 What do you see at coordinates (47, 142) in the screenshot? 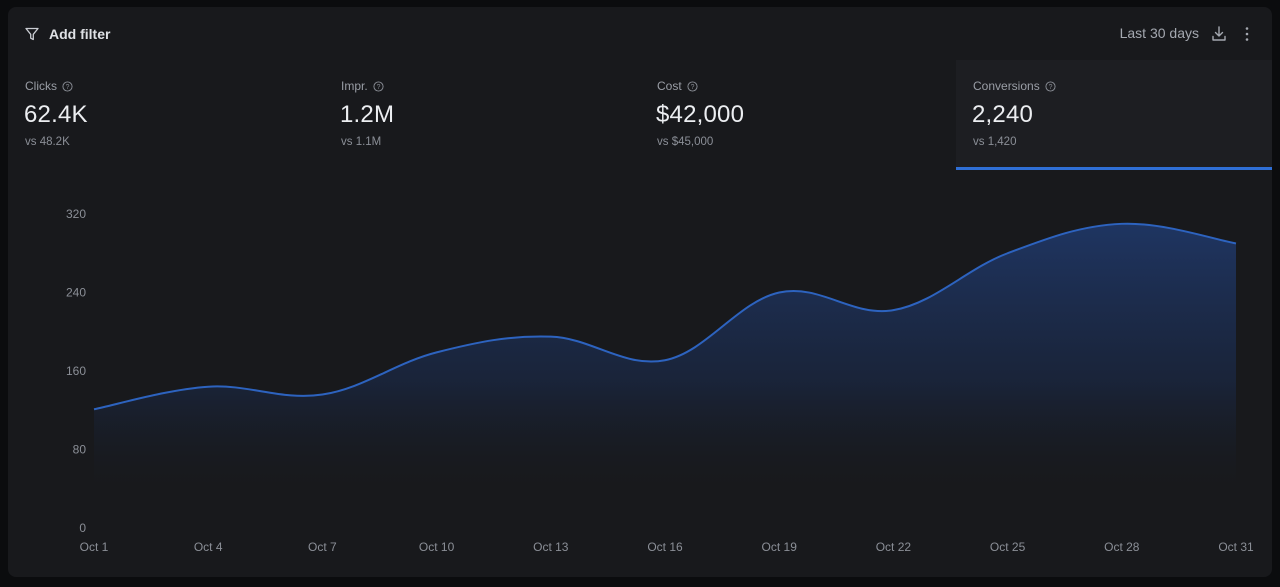
I see `metric-compare: vs 48.2K` at bounding box center [47, 142].